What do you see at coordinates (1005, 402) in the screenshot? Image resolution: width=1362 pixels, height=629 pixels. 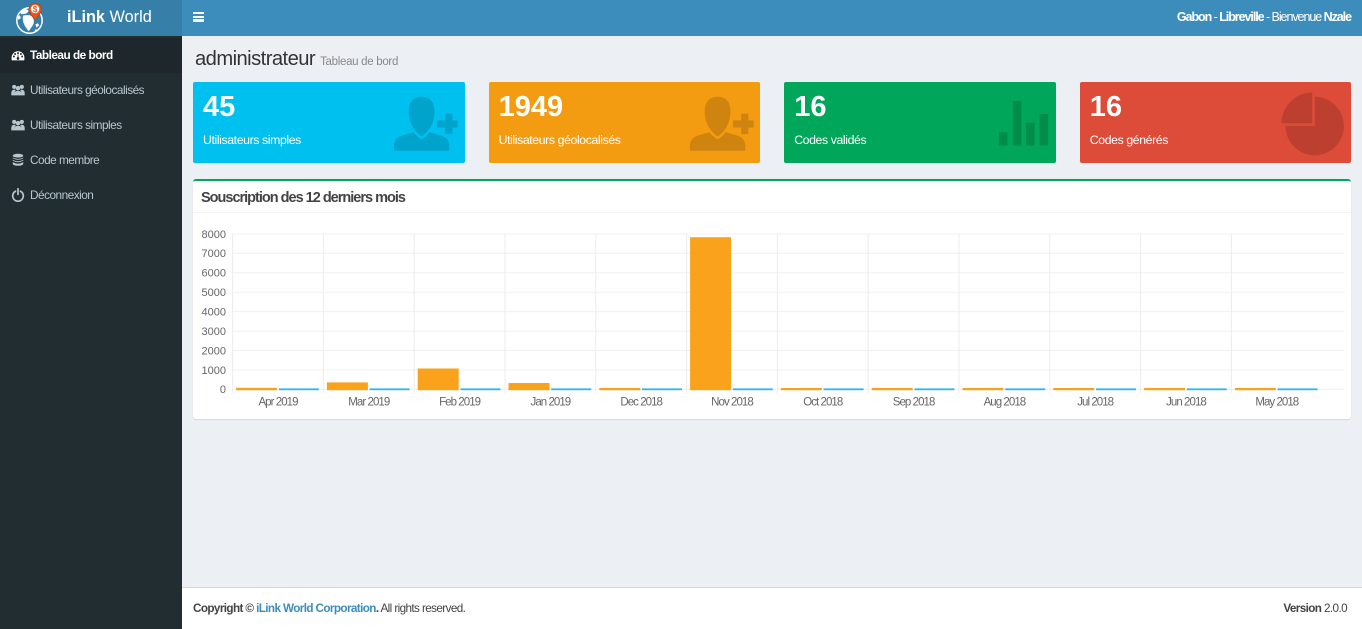 I see `svg-text: Aug 2018` at bounding box center [1005, 402].